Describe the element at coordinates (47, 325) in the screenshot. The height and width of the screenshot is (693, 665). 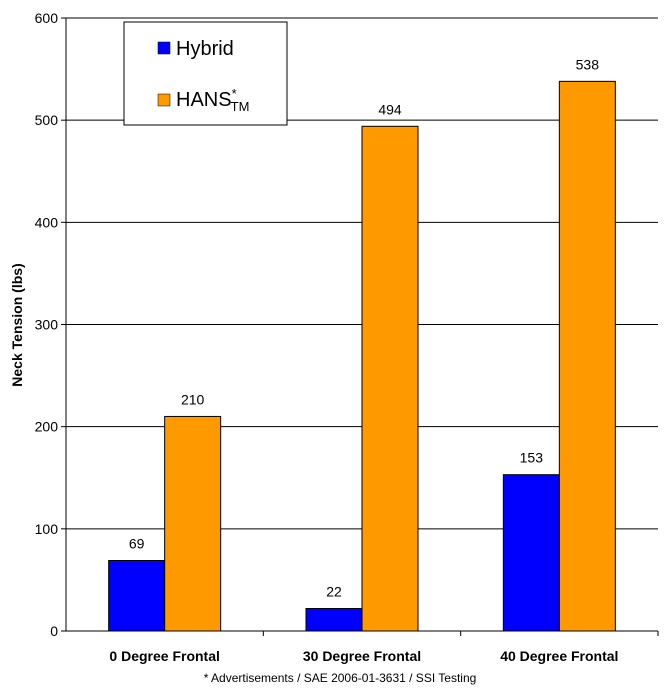
I see `y-tick-label: 300` at that location.